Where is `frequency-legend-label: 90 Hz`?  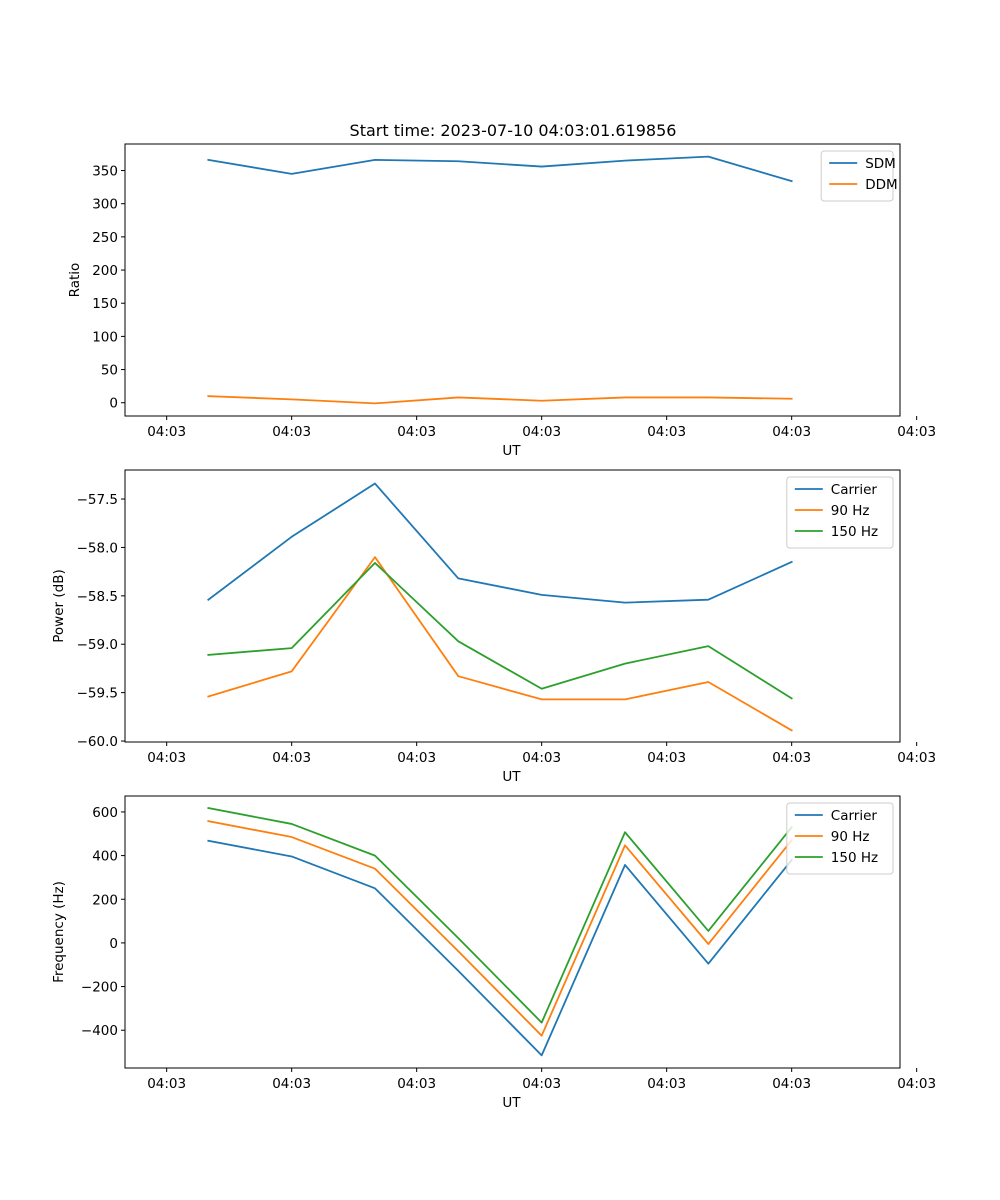 frequency-legend-label: 90 Hz is located at coordinates (850, 837).